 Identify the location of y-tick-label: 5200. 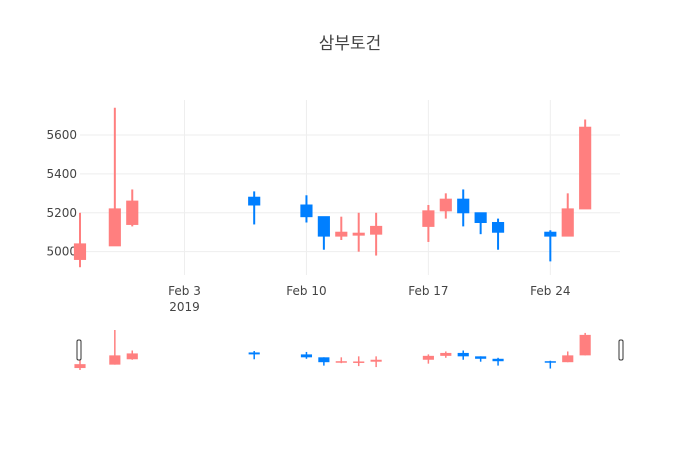
(61, 213).